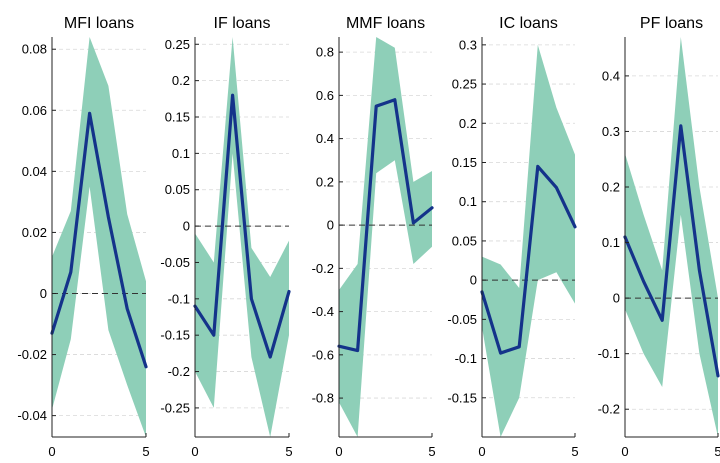 This screenshot has height=463, width=720. I want to click on panel-title: PF loans, so click(671, 23).